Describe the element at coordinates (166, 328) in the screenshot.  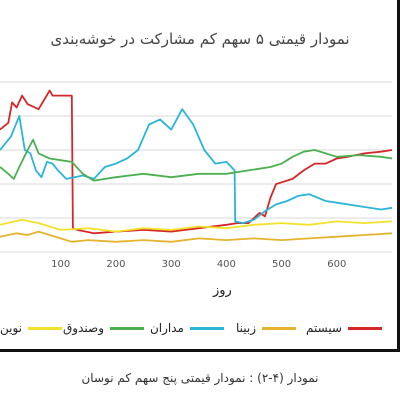
I see `legend-label: مداران` at that location.